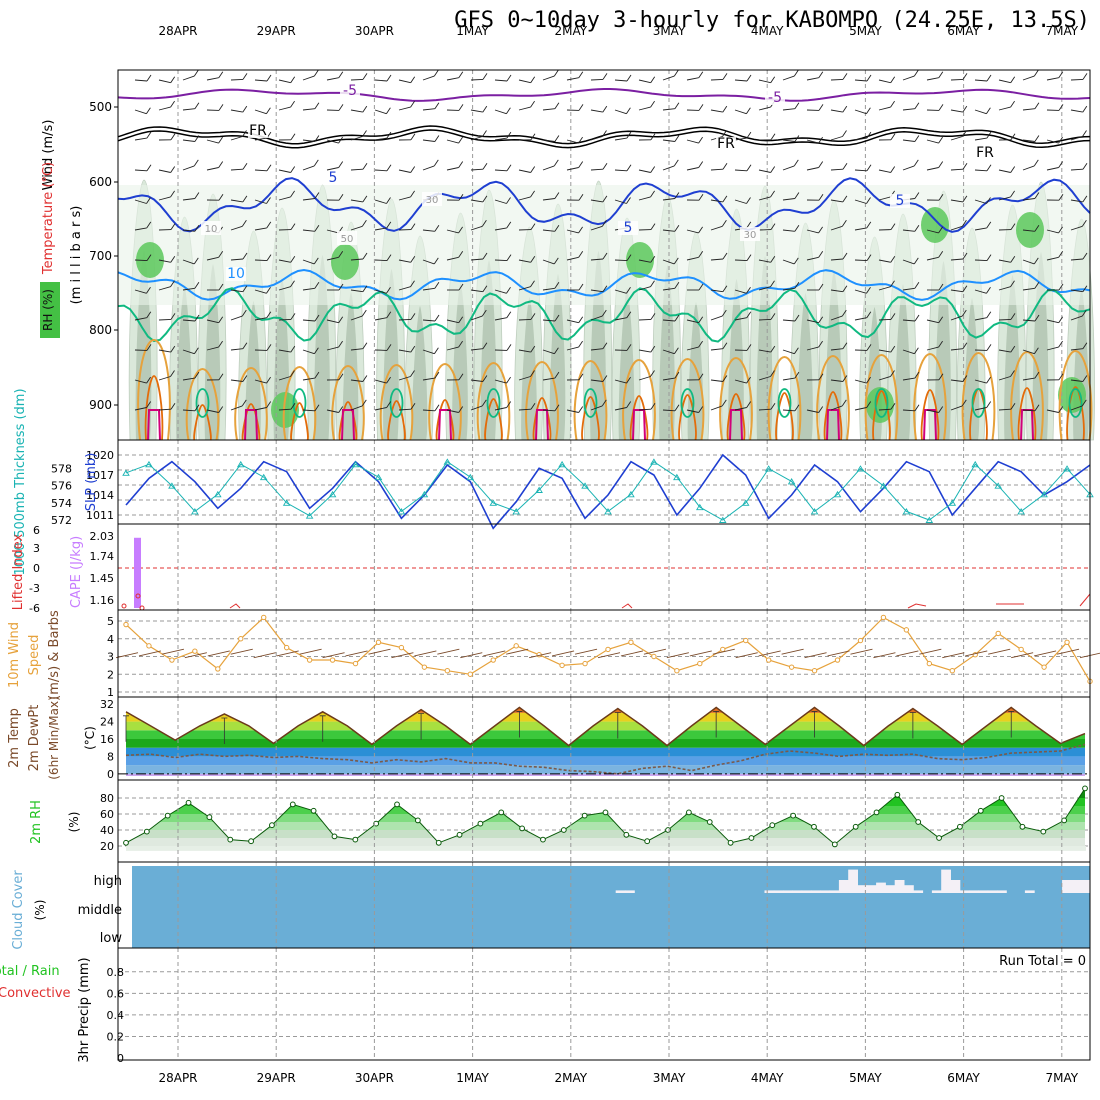  I want to click on thickness-tick: 574, so click(61, 503).